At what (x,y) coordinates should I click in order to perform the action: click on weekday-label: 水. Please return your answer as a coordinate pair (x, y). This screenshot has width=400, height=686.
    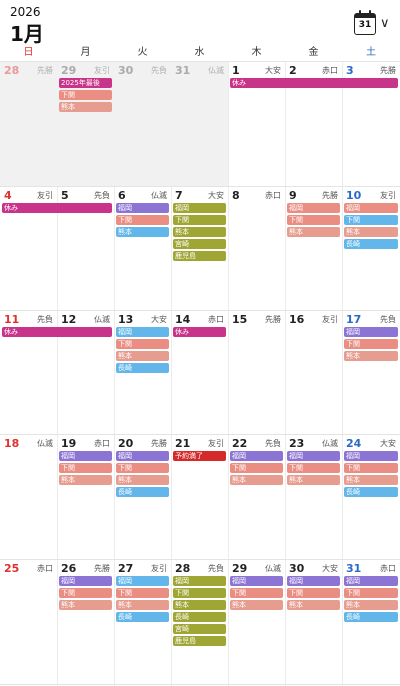
    Looking at the image, I should click on (199, 52).